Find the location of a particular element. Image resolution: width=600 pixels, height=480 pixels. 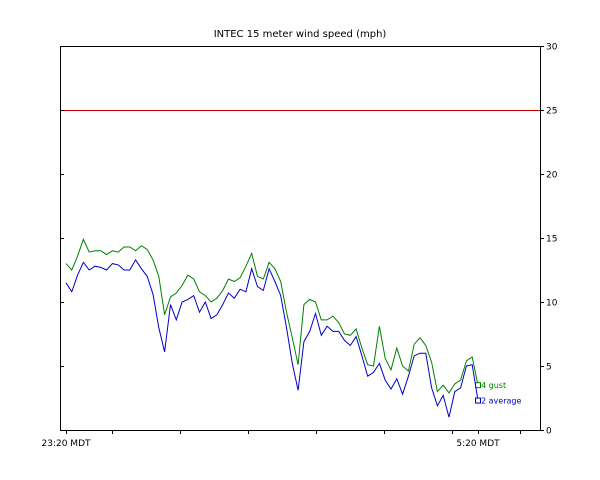

y-tick-label: 5 is located at coordinates (549, 368).